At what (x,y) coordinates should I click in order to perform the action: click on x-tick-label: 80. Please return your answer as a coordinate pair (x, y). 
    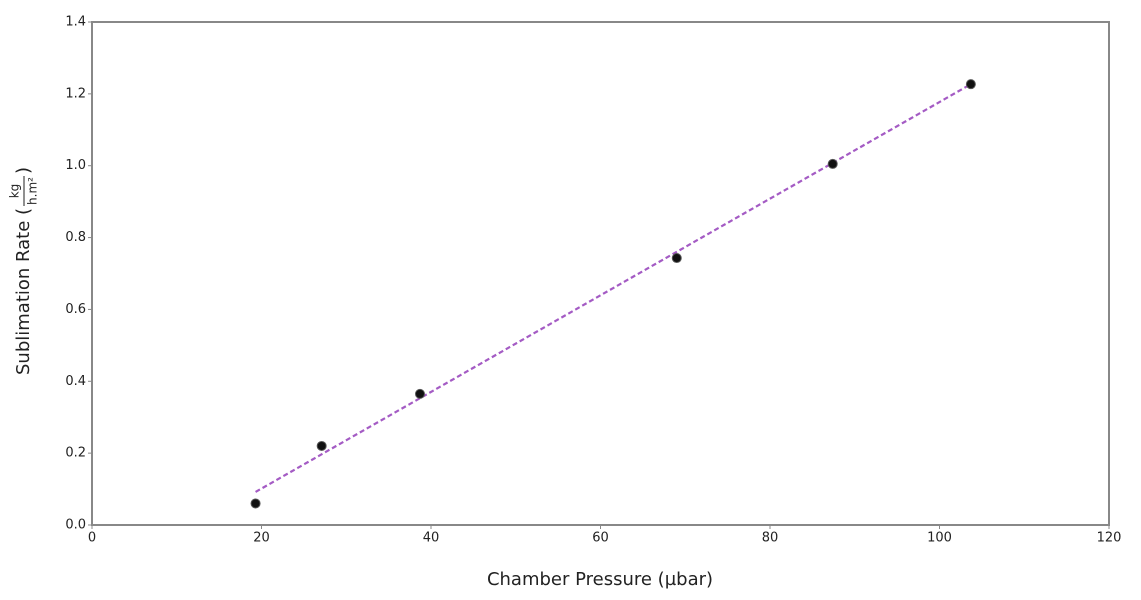
    Looking at the image, I should click on (770, 538).